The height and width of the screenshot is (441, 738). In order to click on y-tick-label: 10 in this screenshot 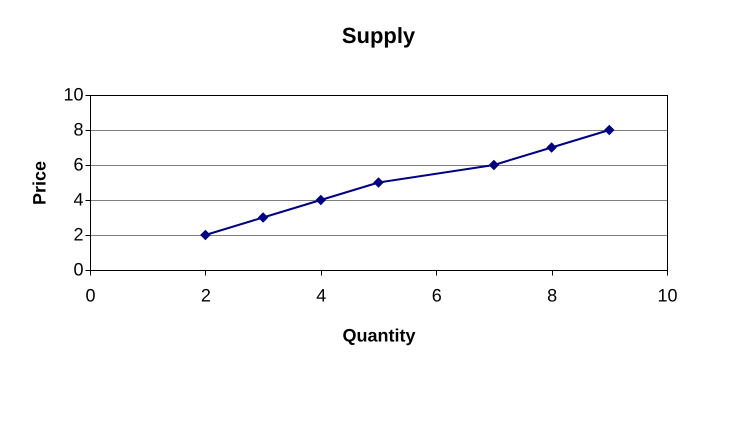, I will do `click(73, 94)`.